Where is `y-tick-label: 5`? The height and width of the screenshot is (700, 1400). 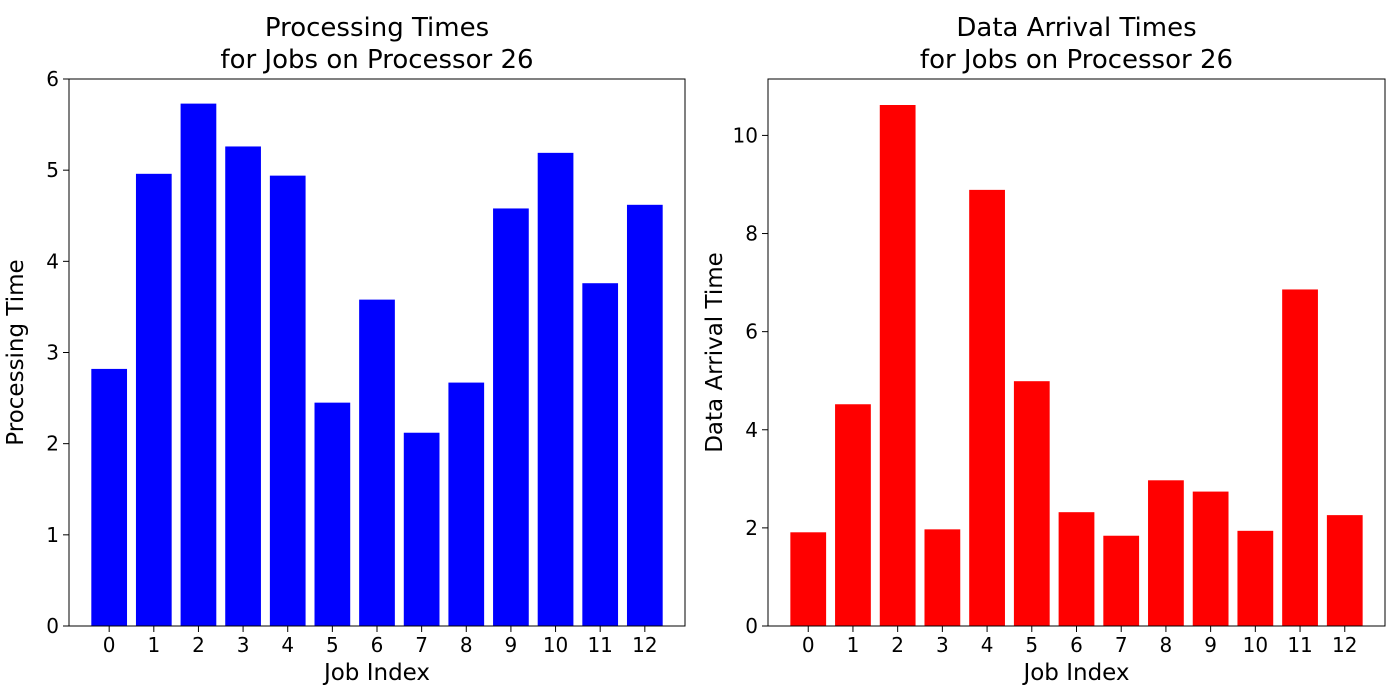
y-tick-label: 5 is located at coordinates (52, 170).